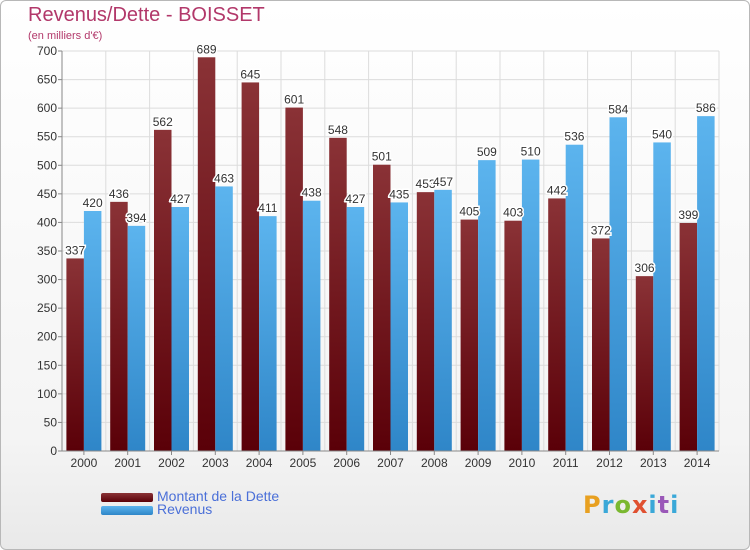 The image size is (750, 550). Describe the element at coordinates (93, 203) in the screenshot. I see `revenus-value-label: 420` at that location.